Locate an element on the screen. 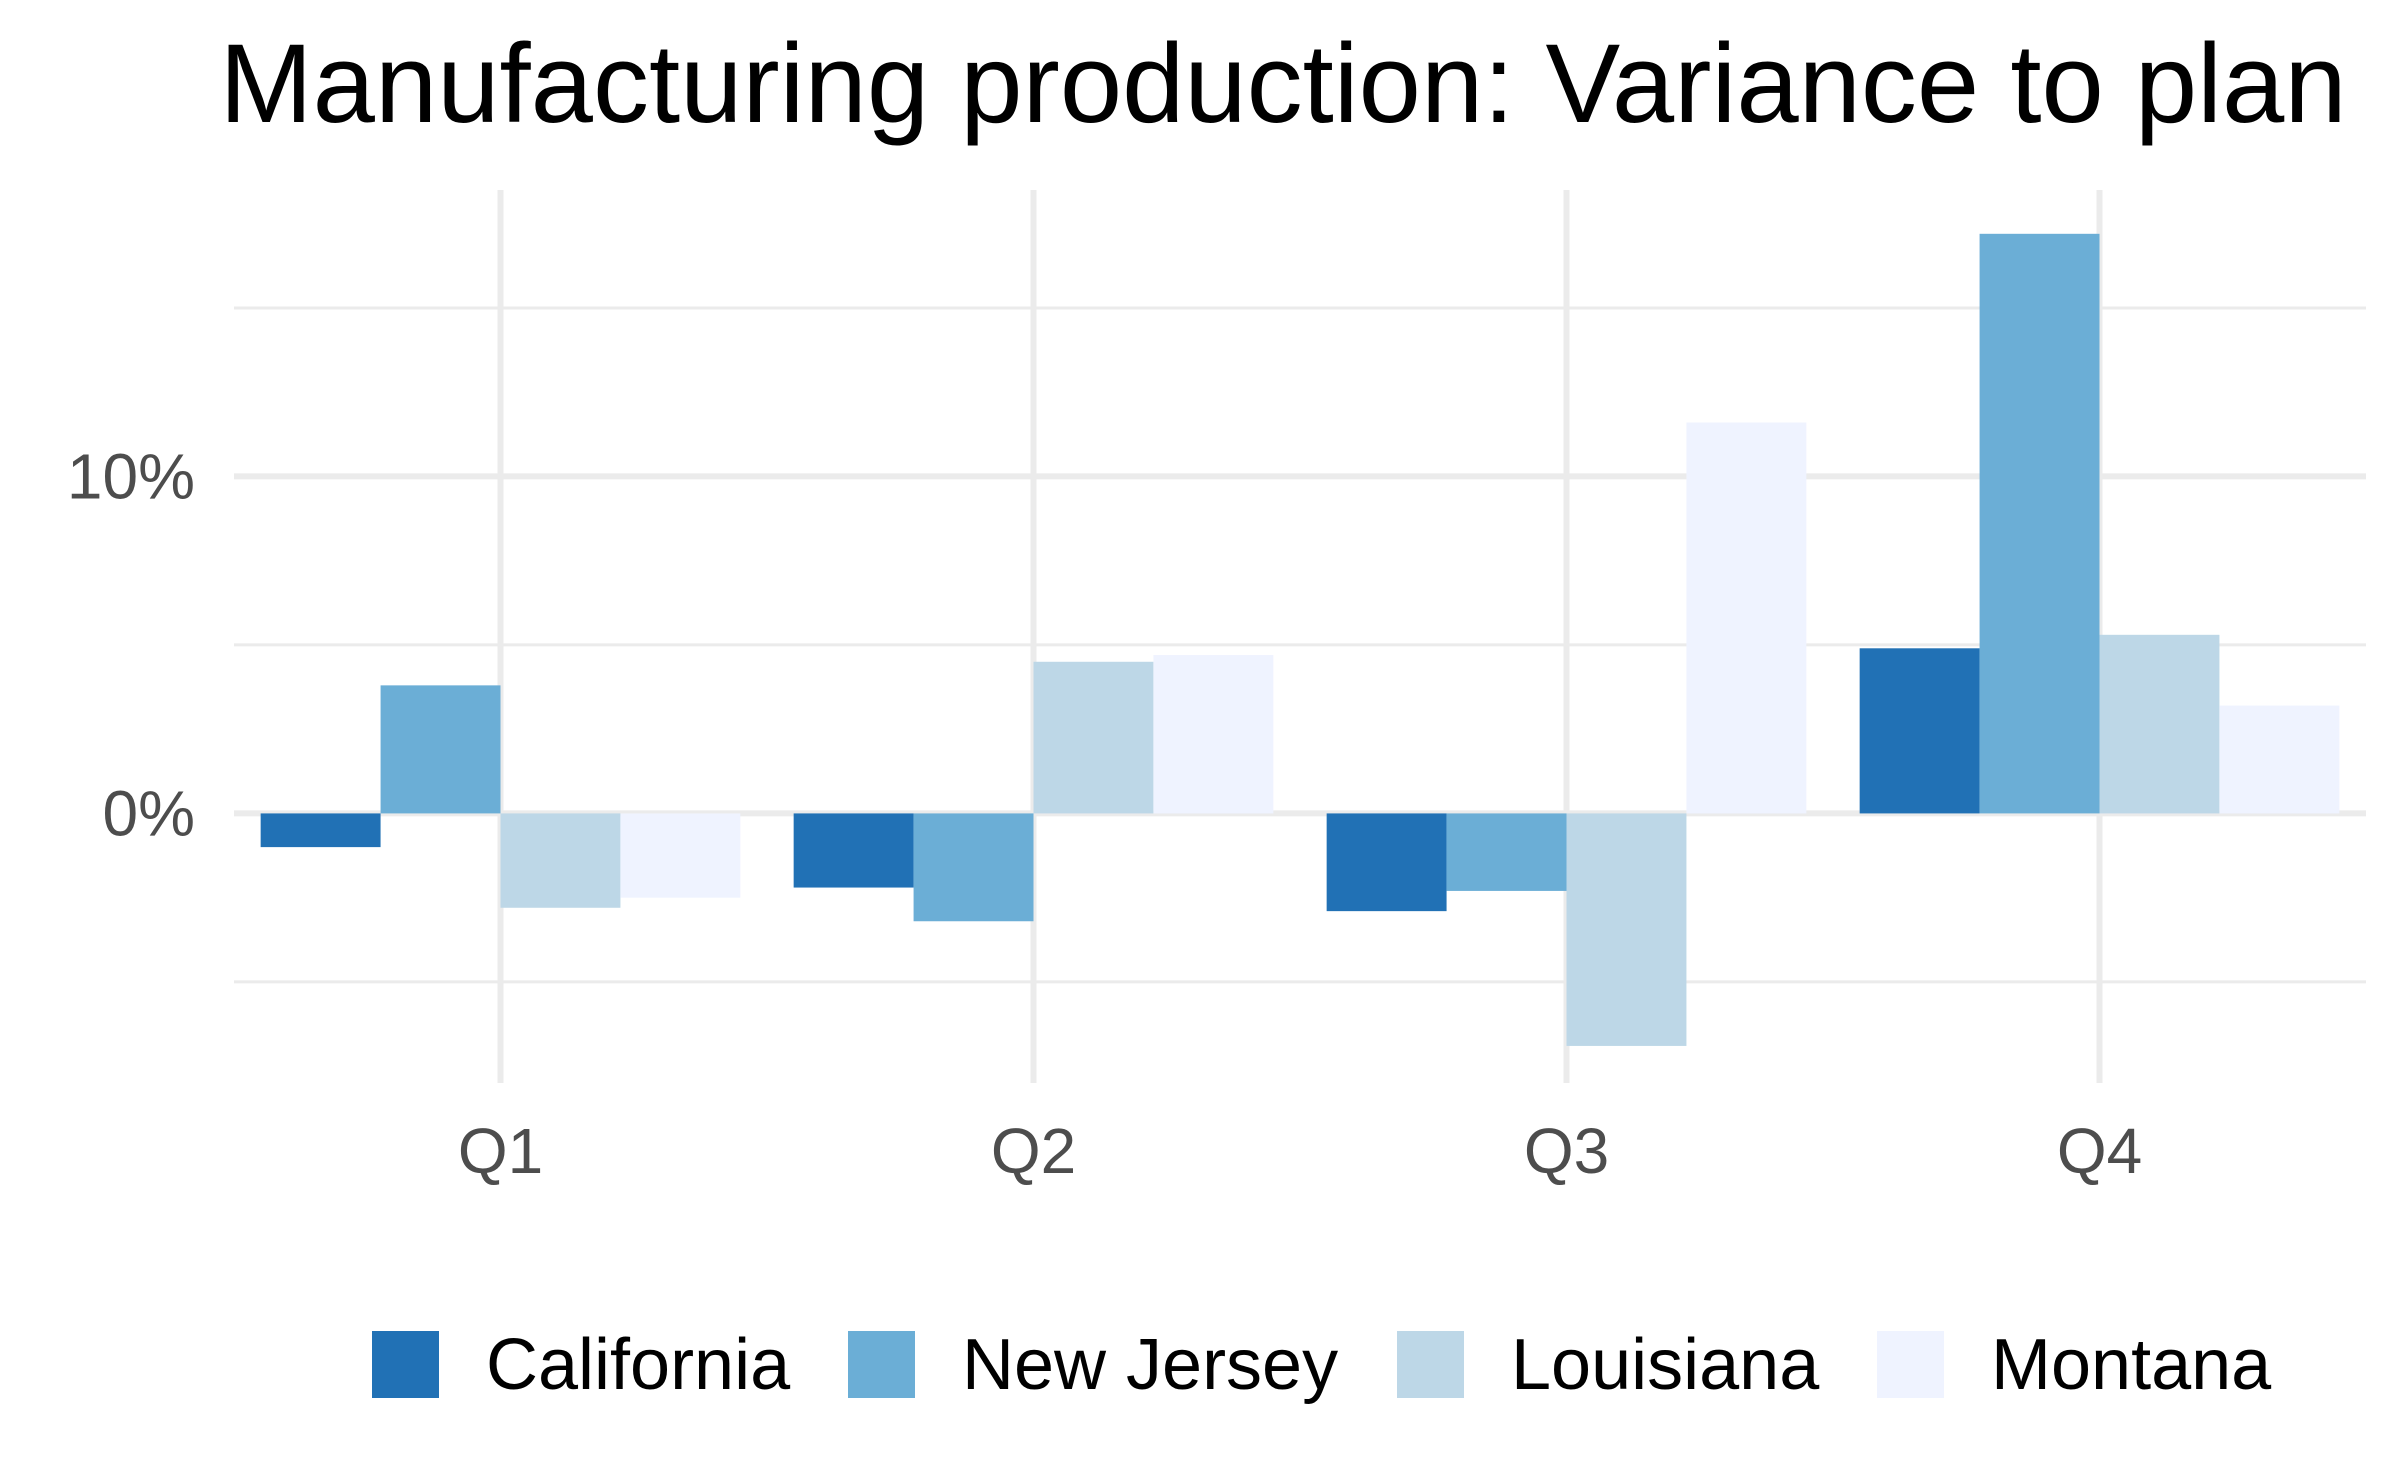  x-tick-label: Q3 is located at coordinates (1566, 1151).